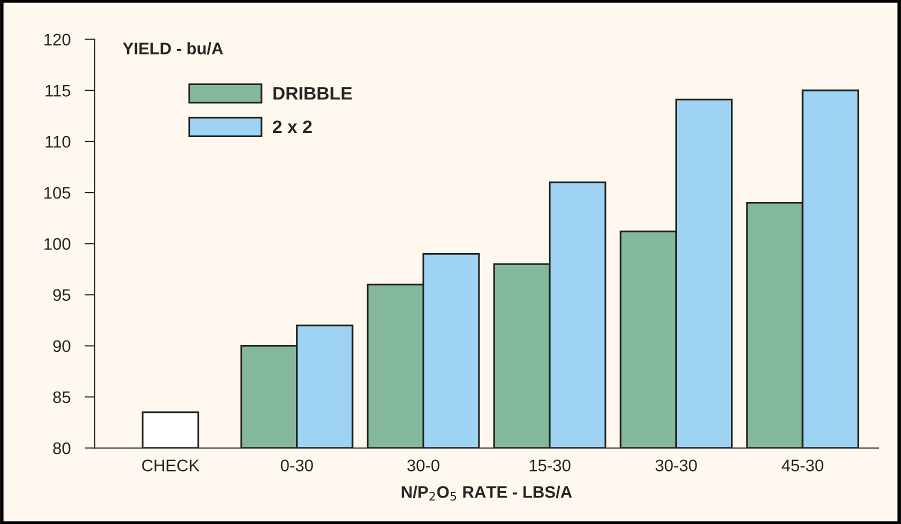 This screenshot has height=524, width=901. I want to click on x-tick-label: 15-30, so click(550, 466).